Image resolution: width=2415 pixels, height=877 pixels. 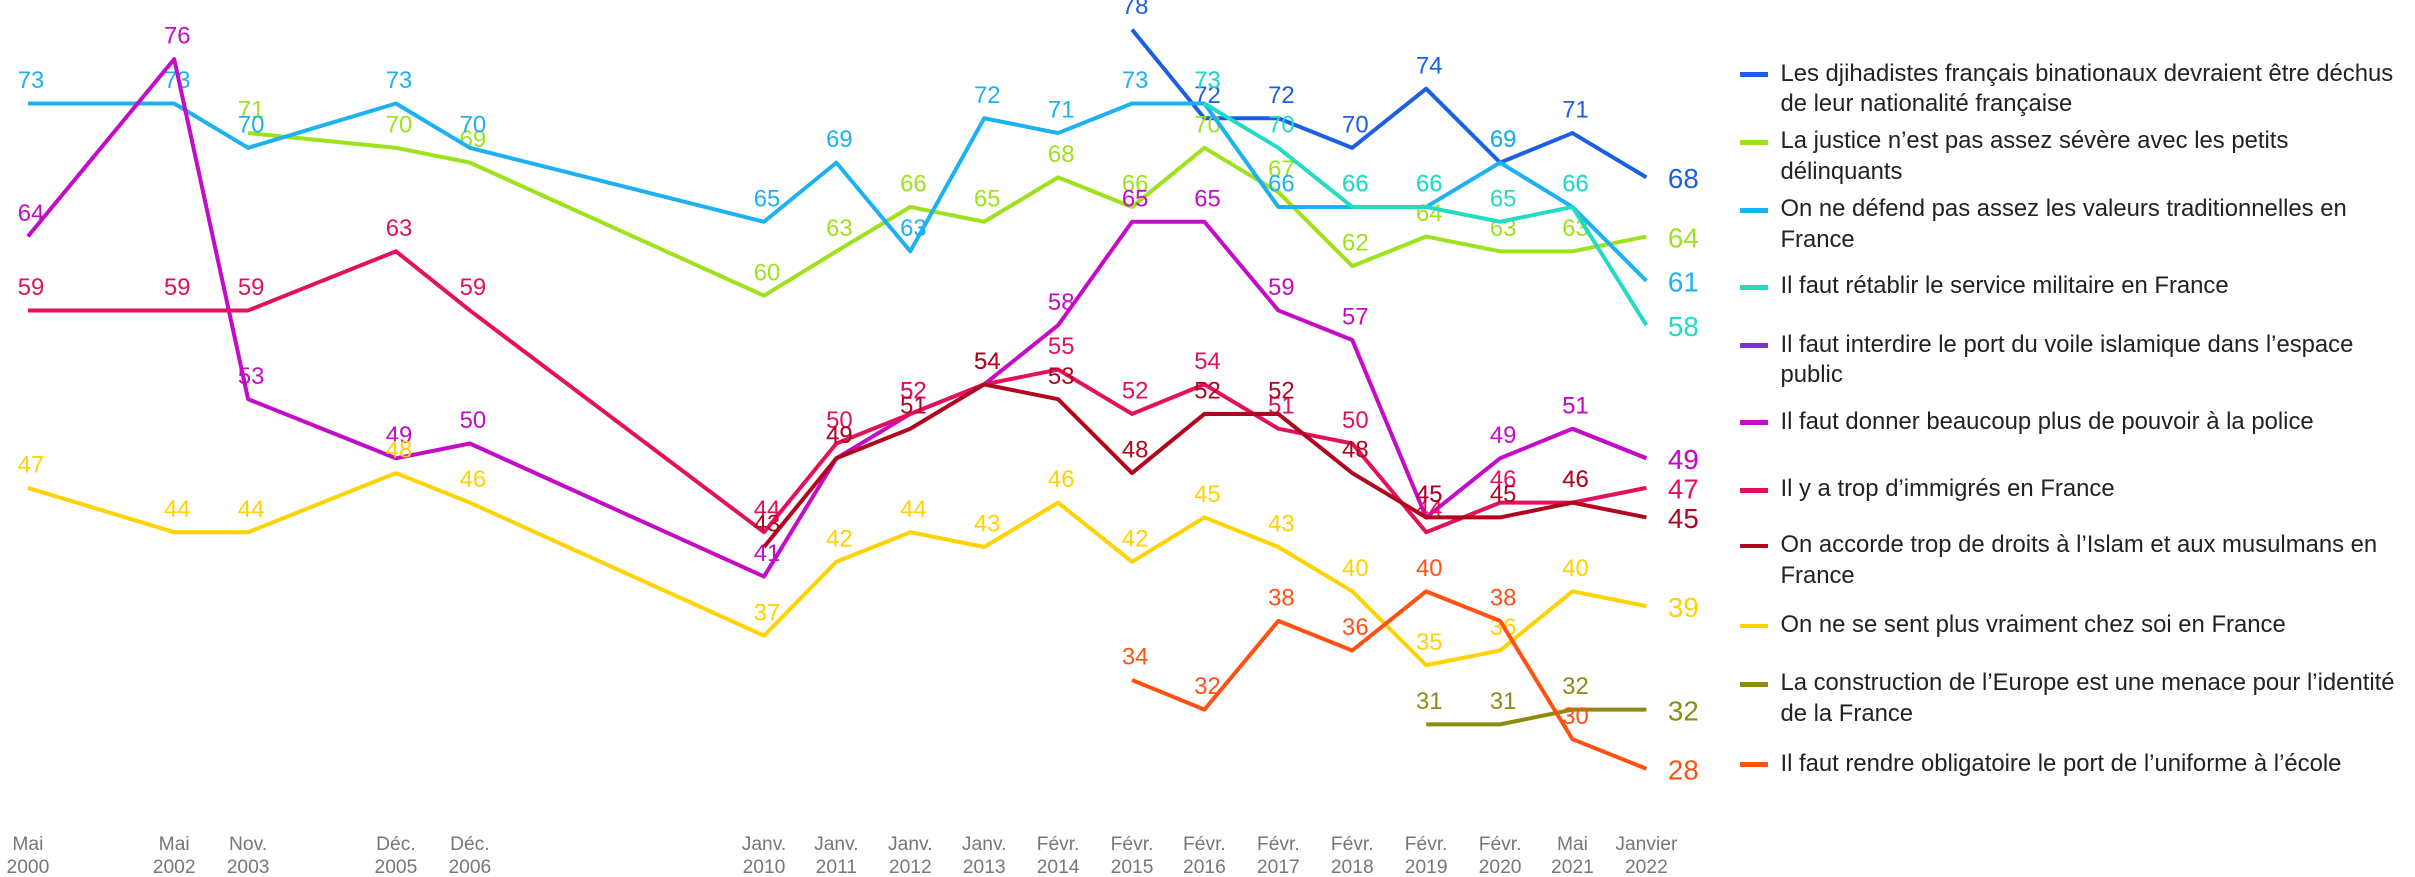 I want to click on data-label: 72, so click(x=987, y=95).